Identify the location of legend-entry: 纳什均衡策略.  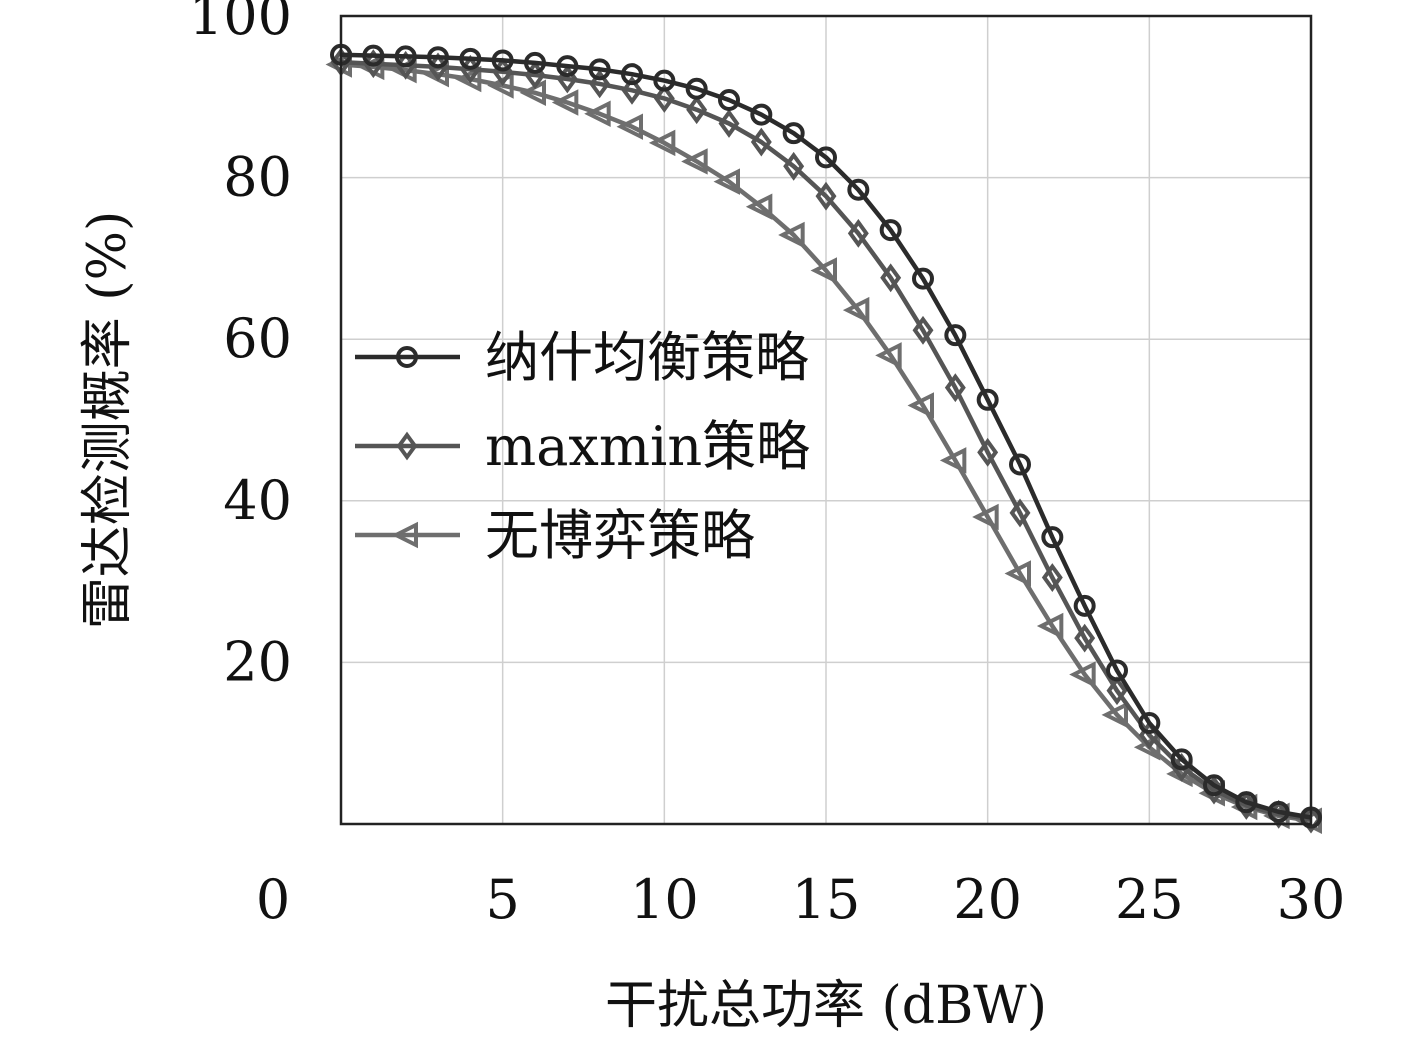
(582, 357).